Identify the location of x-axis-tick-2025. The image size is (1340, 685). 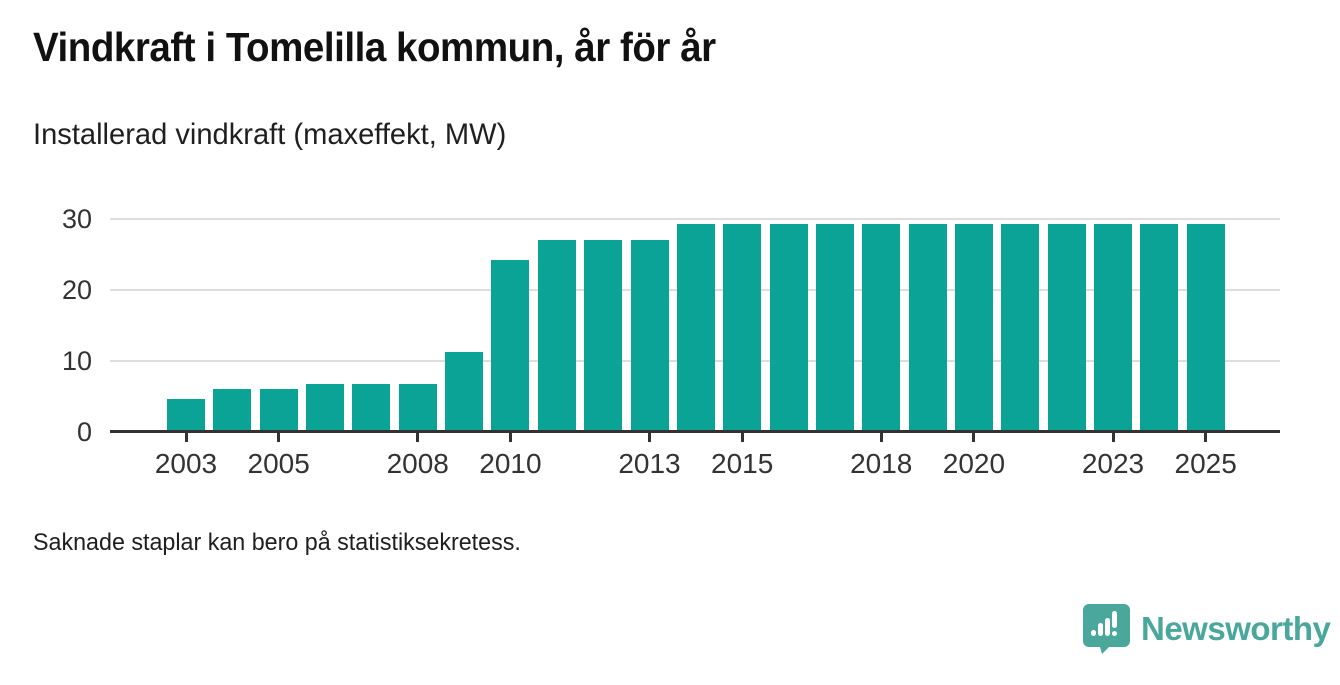
(1206, 437).